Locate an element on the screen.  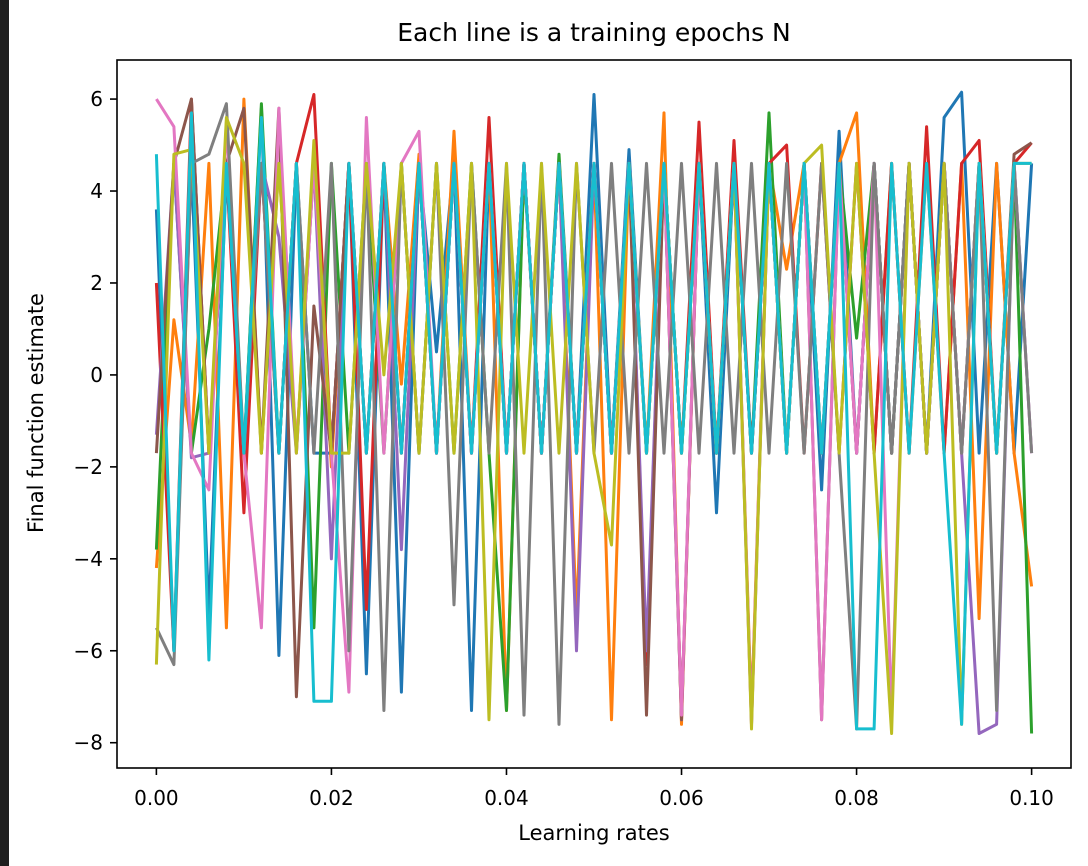
y-axis: 6 4 2 0 −2 −4 −6 −8 is located at coordinates (95, 421).